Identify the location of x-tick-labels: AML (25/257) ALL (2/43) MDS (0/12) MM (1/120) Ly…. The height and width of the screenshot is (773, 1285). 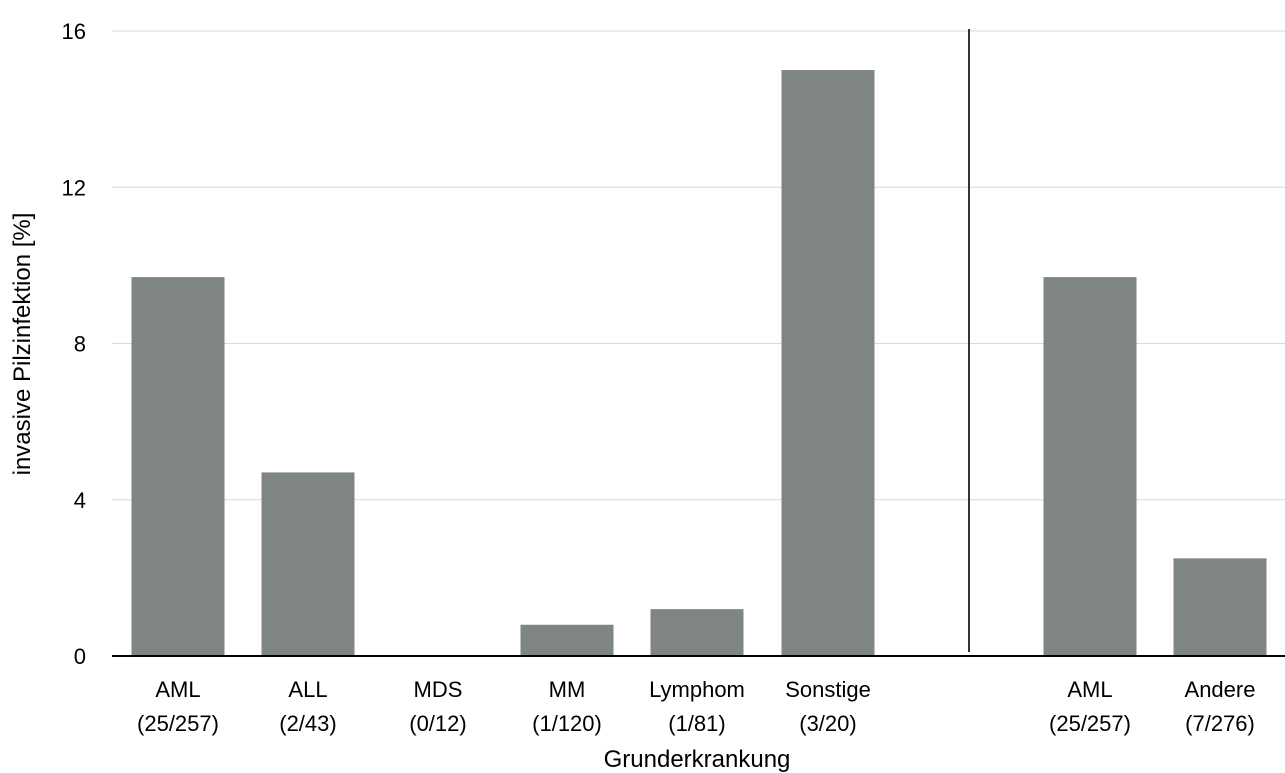
(696, 706).